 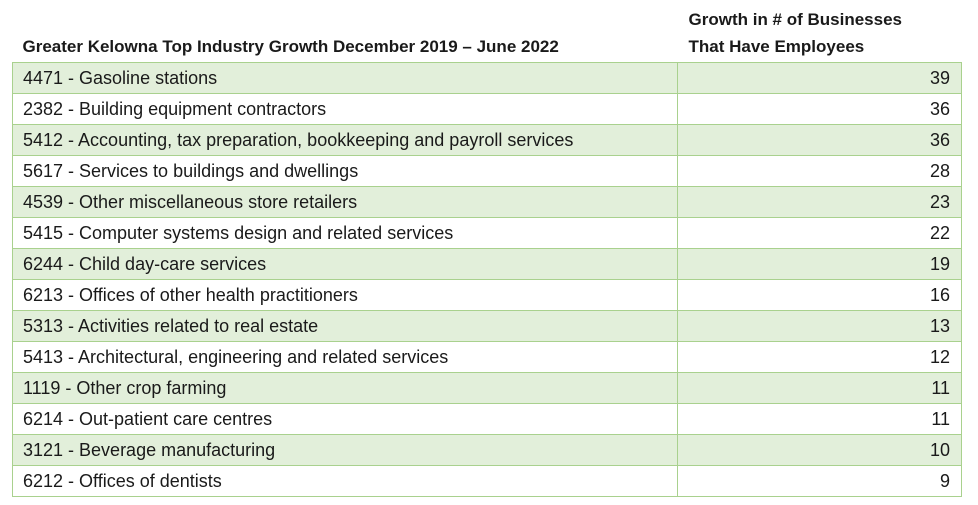 I want to click on growth-cell: 28, so click(x=819, y=171).